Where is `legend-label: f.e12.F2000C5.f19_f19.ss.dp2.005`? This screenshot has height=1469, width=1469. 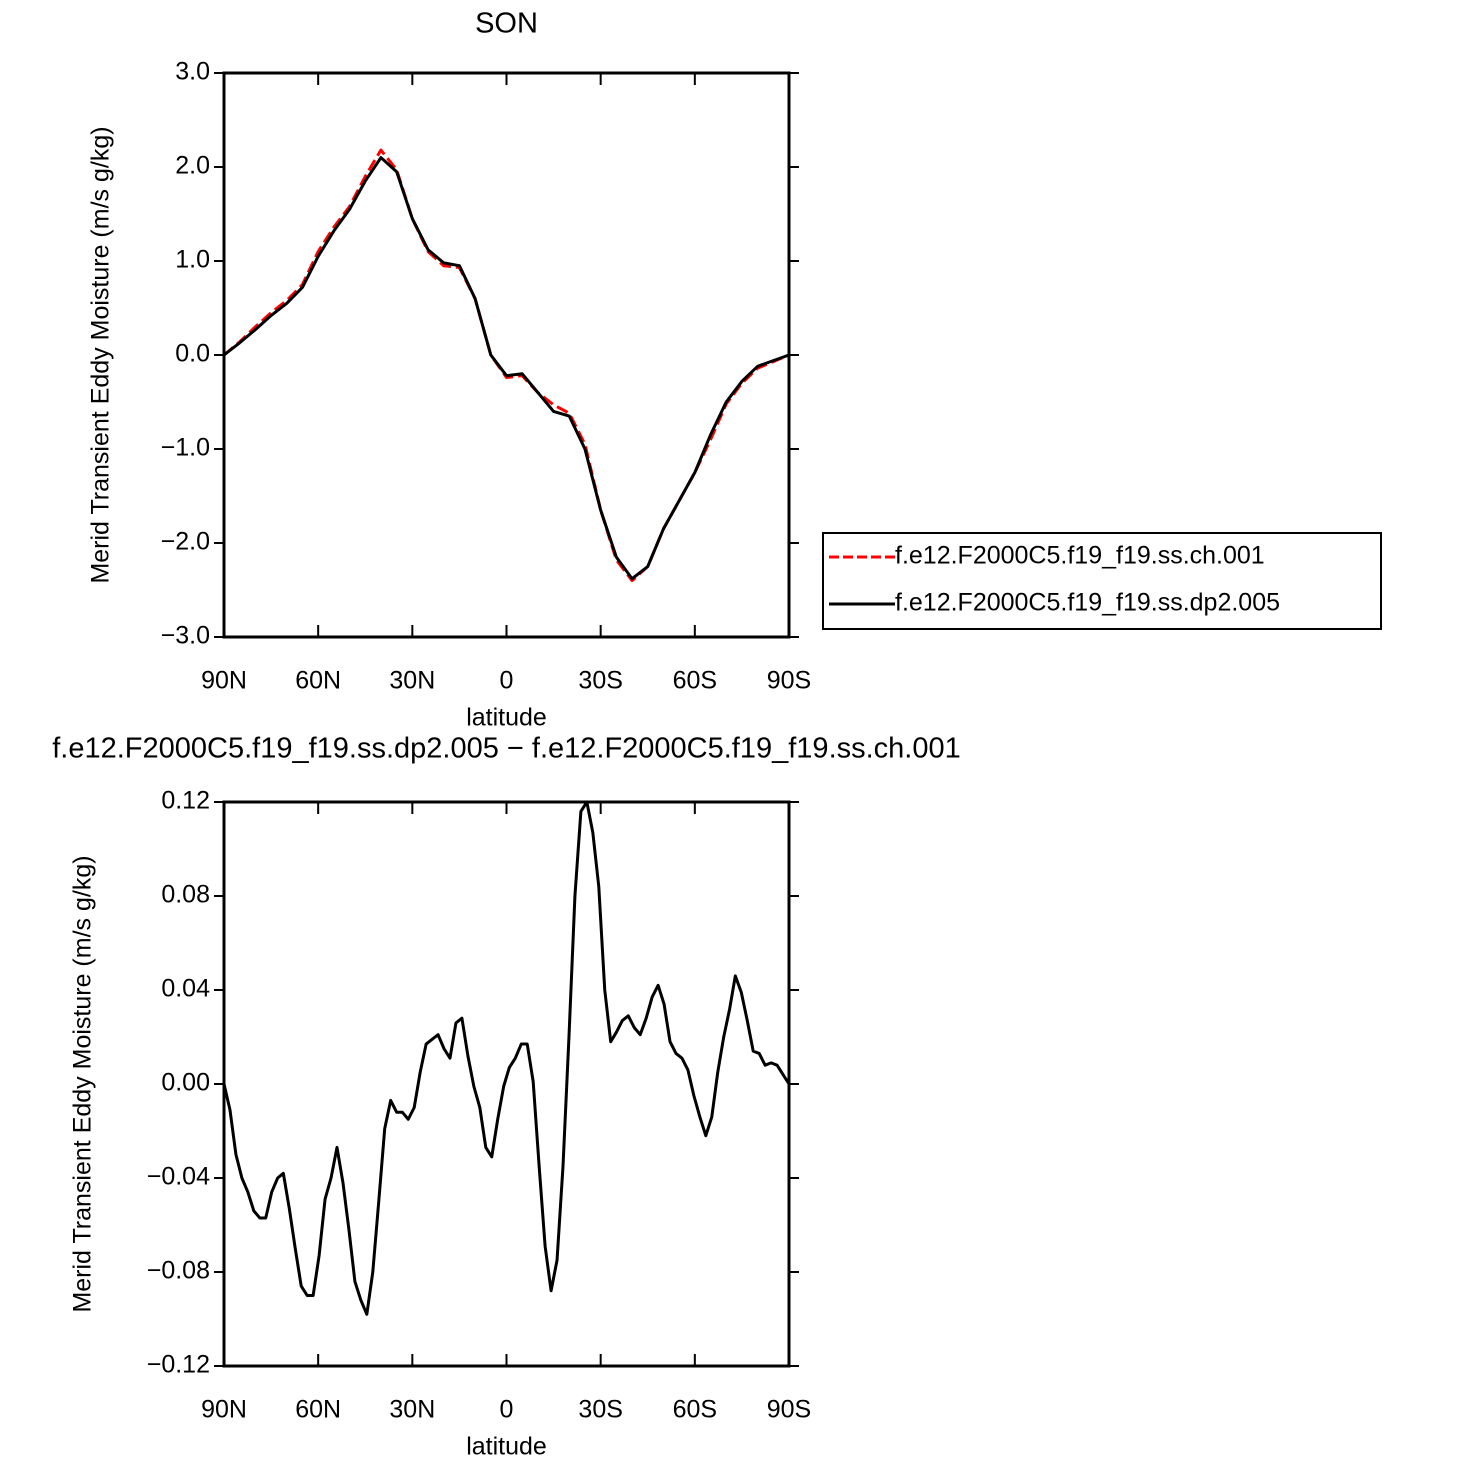
legend-label: f.e12.F2000C5.f19_f19.ss.dp2.005 is located at coordinates (1087, 603).